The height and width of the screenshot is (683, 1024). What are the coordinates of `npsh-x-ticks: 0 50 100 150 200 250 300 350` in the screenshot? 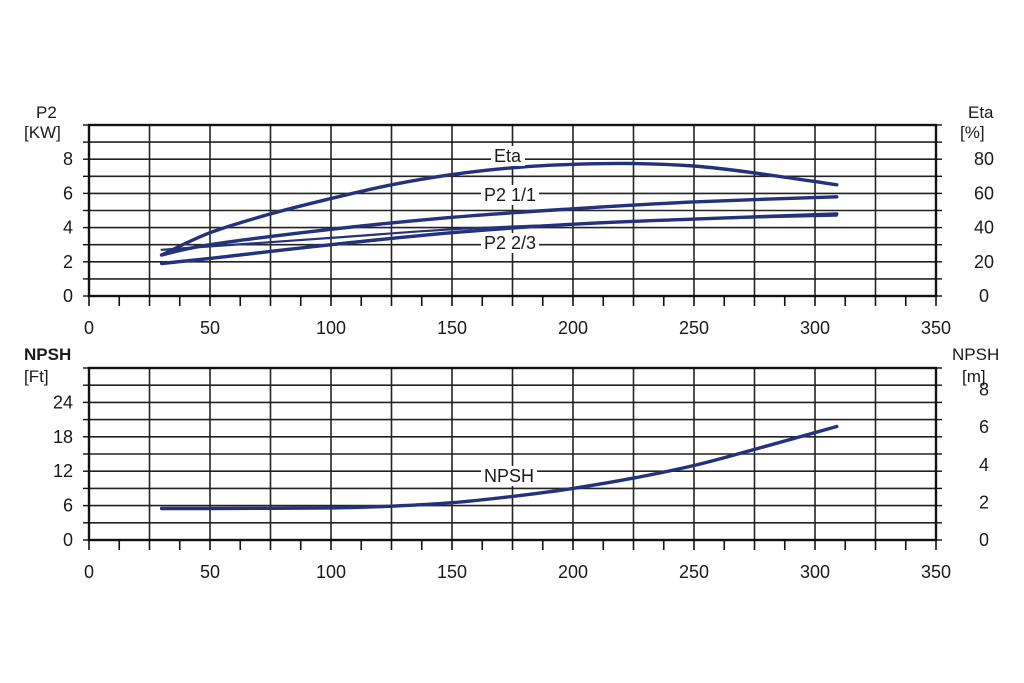 It's located at (517, 572).